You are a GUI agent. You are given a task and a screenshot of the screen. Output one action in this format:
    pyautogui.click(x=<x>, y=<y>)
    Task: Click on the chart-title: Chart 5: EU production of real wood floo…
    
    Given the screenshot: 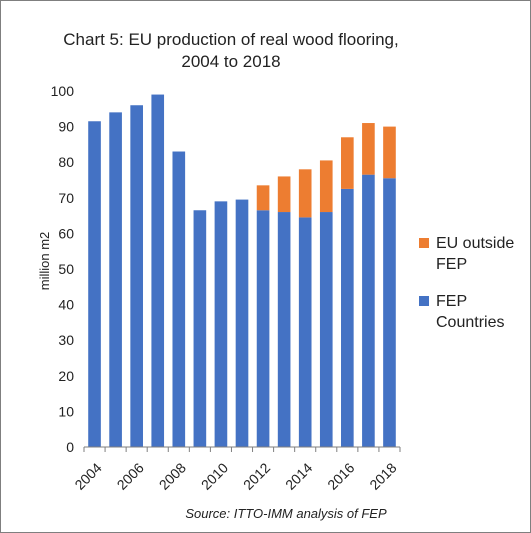 What is the action you would take?
    pyautogui.click(x=231, y=51)
    